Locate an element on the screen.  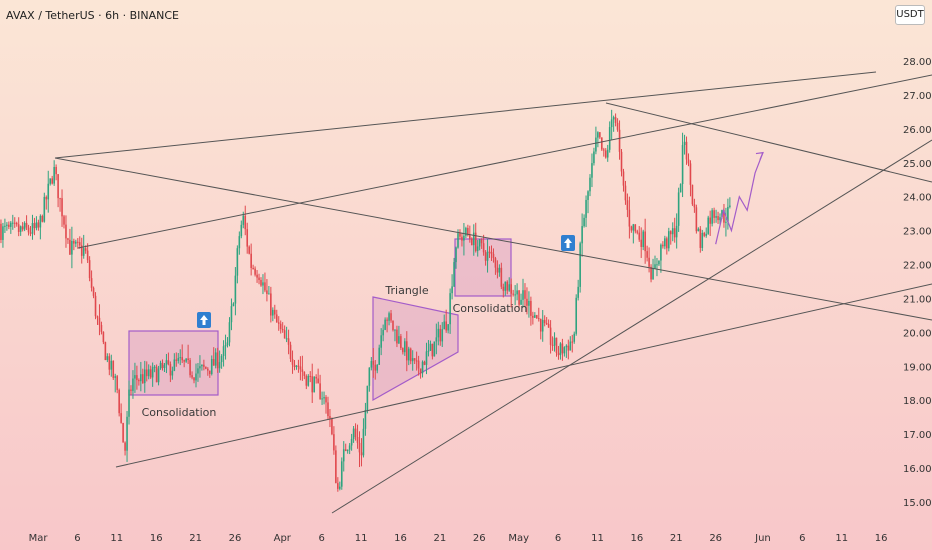
currency-badge: USDT is located at coordinates (910, 15).